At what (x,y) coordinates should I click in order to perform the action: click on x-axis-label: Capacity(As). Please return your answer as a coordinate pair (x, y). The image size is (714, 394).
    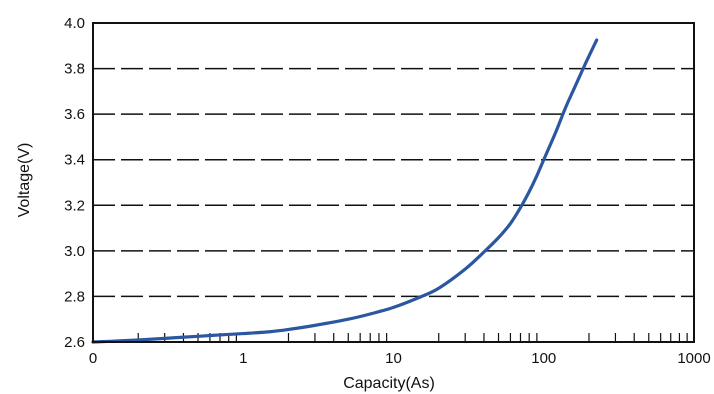
    Looking at the image, I should click on (389, 383).